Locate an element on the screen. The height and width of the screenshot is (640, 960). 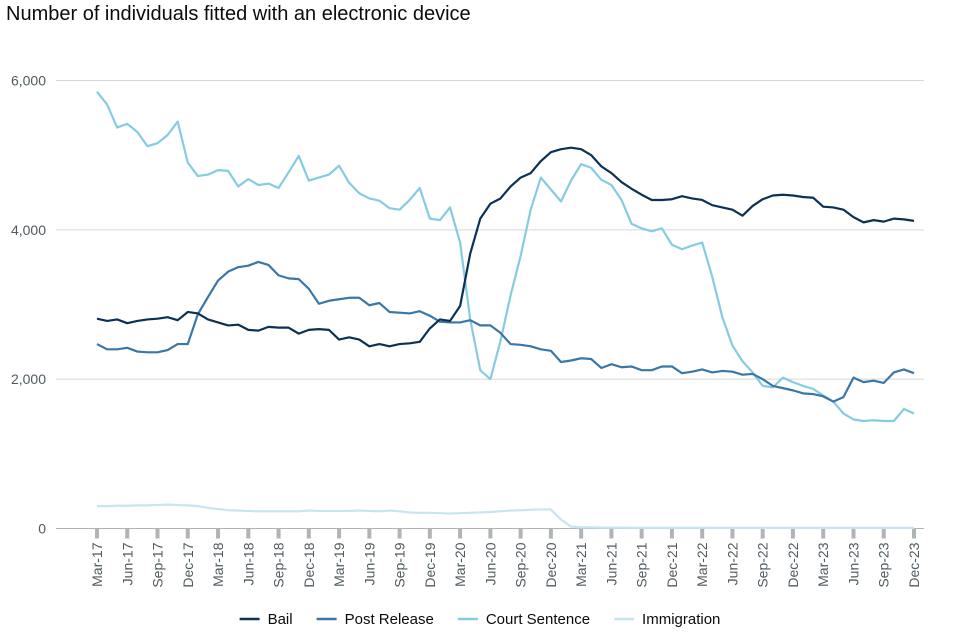
y-tick-label: 6,000 is located at coordinates (28, 81).